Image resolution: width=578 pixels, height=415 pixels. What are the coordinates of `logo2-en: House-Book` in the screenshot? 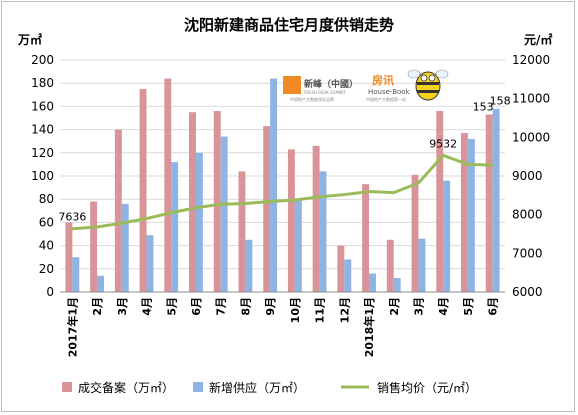 It's located at (389, 92).